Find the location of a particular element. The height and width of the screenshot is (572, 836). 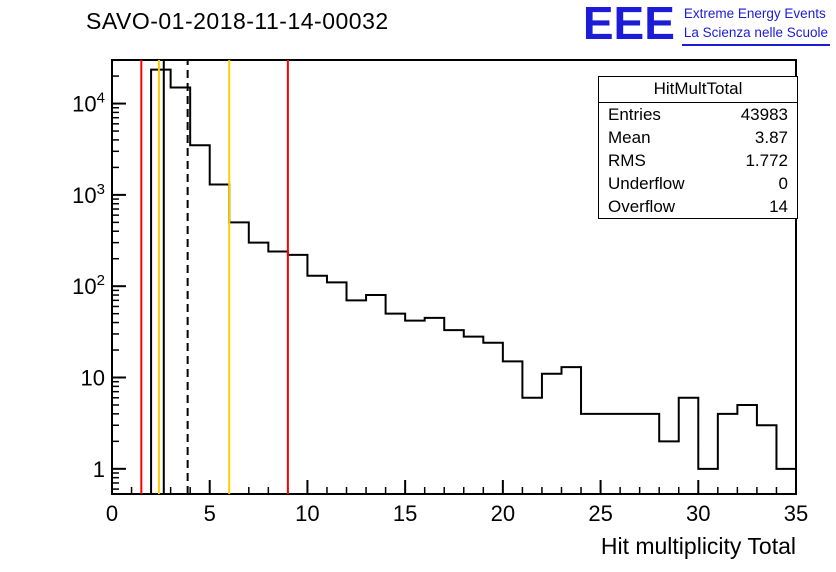

svg-text: 15 is located at coordinates (405, 513).